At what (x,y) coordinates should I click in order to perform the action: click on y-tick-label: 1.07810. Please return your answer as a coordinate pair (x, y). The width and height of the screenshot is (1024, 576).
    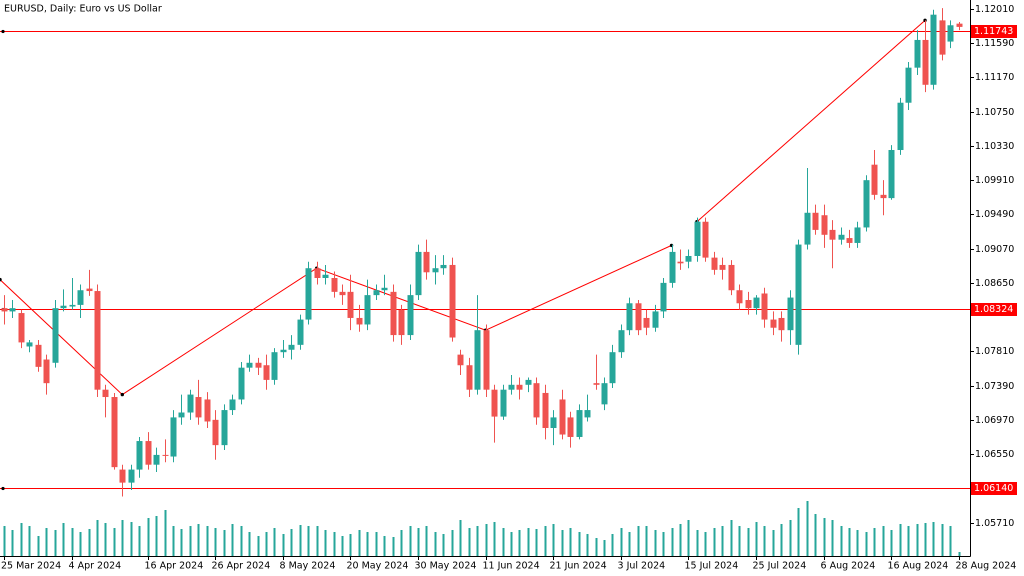
    Looking at the image, I should click on (994, 351).